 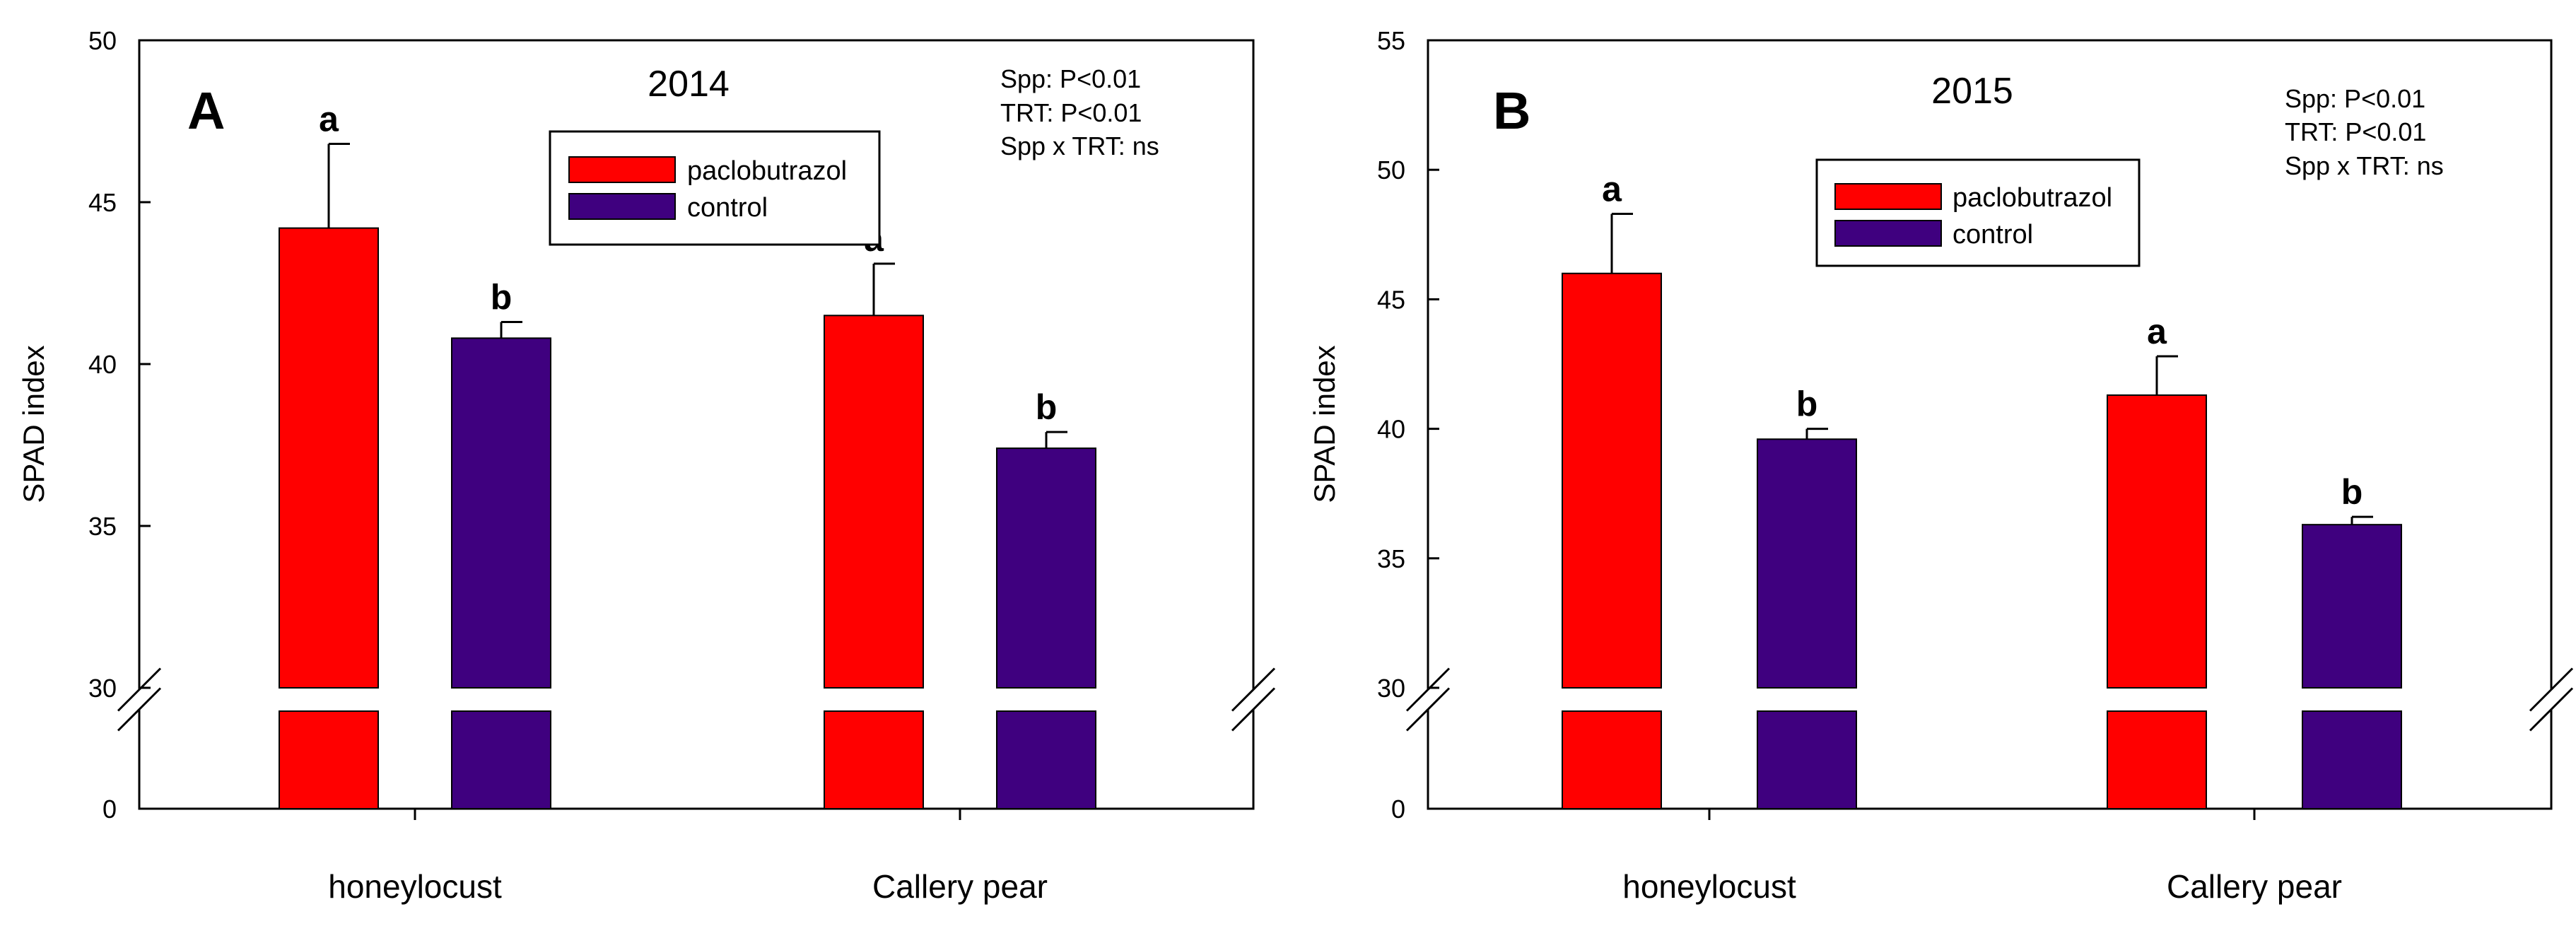 What do you see at coordinates (1408, 425) in the screenshot?
I see `y-axis-ticks: 0 30 35 40 45 50 55` at bounding box center [1408, 425].